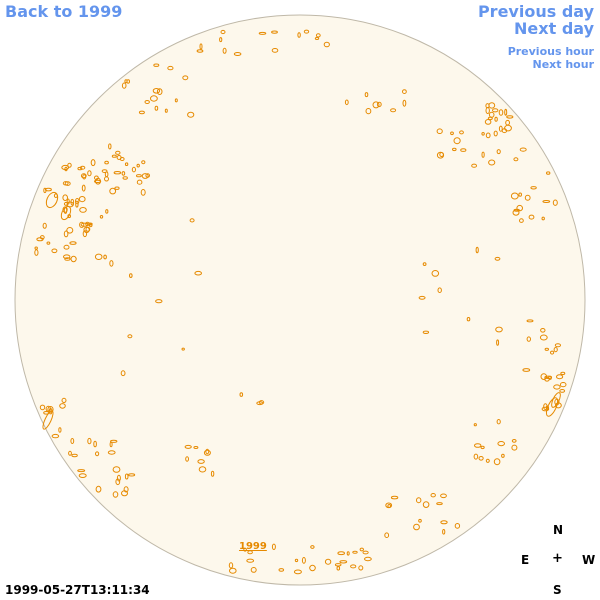 The width and height of the screenshot is (600, 600). Describe the element at coordinates (64, 11) in the screenshot. I see `back-to-year-link: Back to 1999` at that location.